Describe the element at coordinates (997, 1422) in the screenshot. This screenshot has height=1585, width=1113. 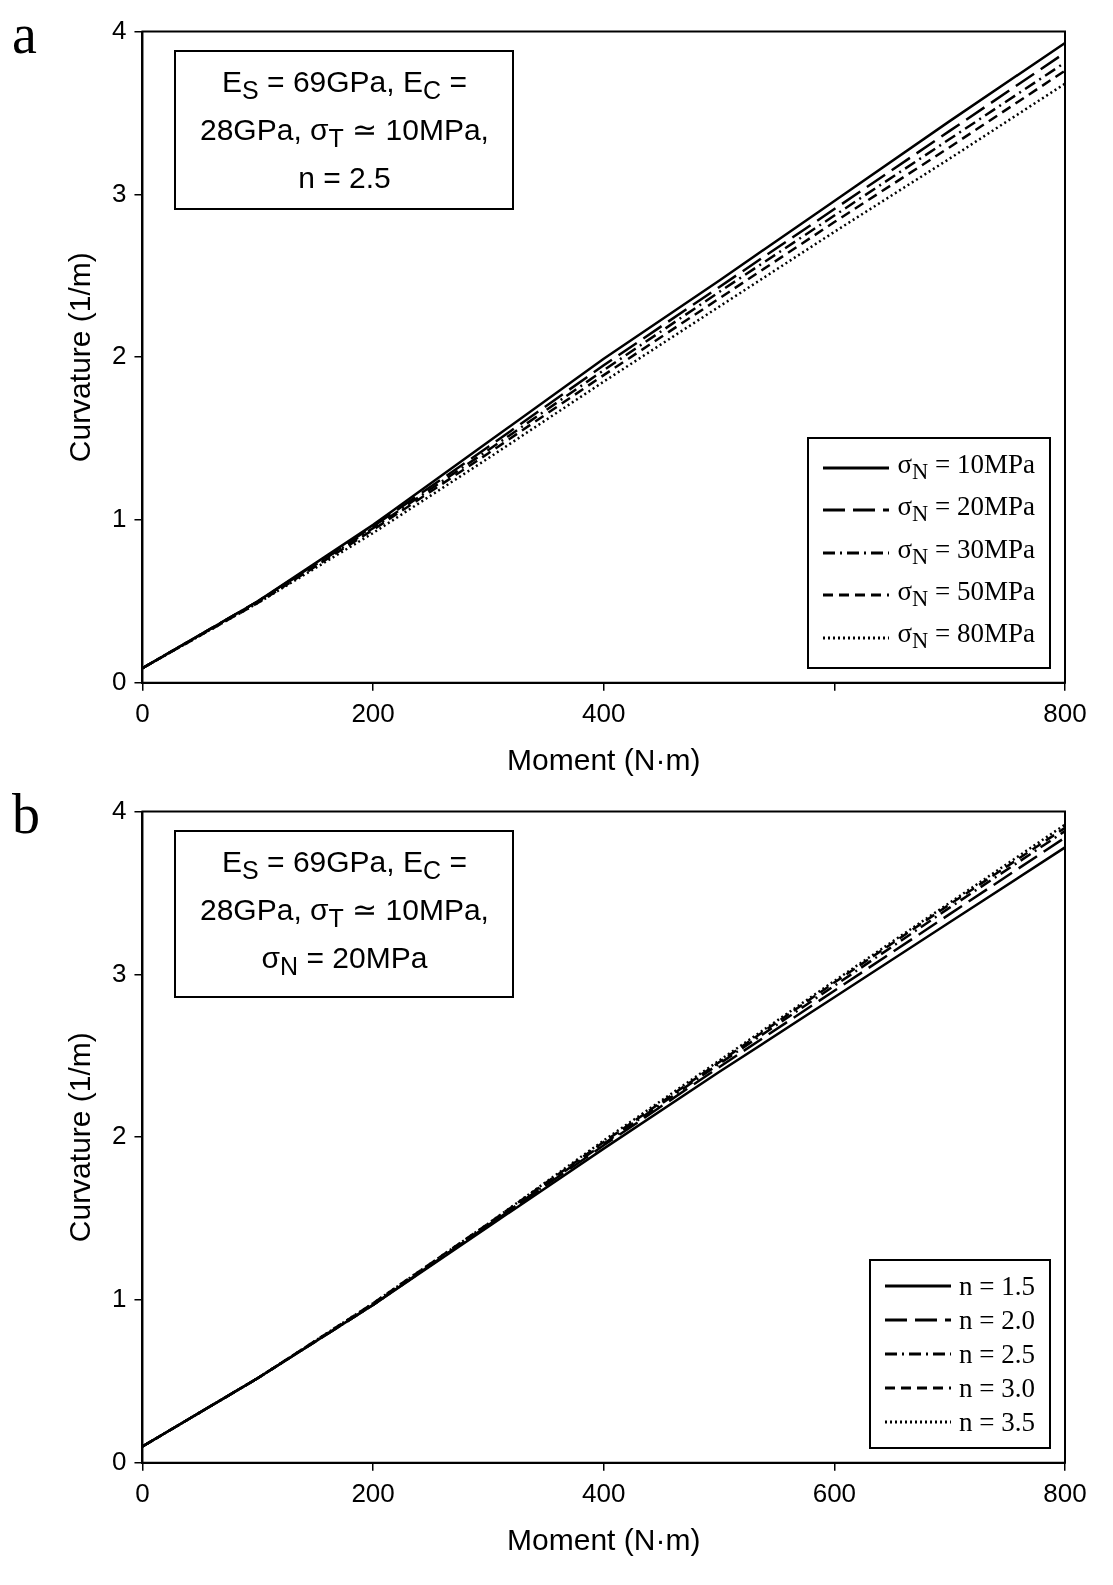
I see `legend-label: n = 3.5` at that location.